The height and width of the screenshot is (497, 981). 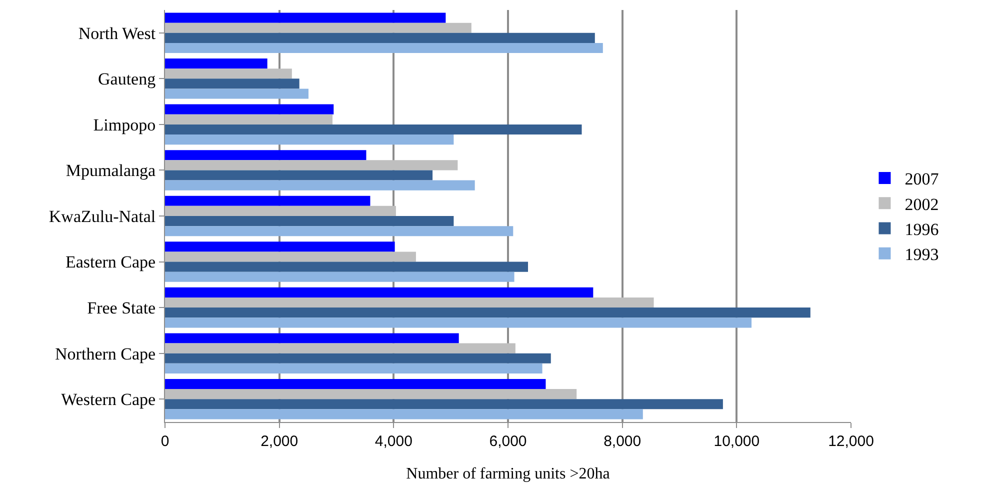 I want to click on y-tick-label: Mpumalanga, so click(x=111, y=170).